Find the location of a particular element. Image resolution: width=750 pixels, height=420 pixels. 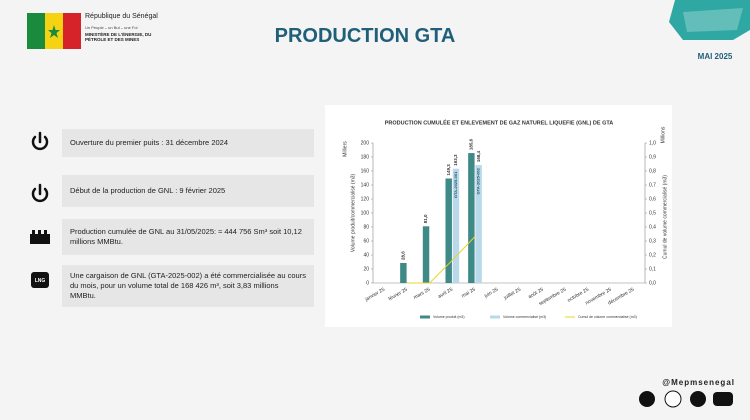

x-tick-label: avril 25 is located at coordinates (445, 293).